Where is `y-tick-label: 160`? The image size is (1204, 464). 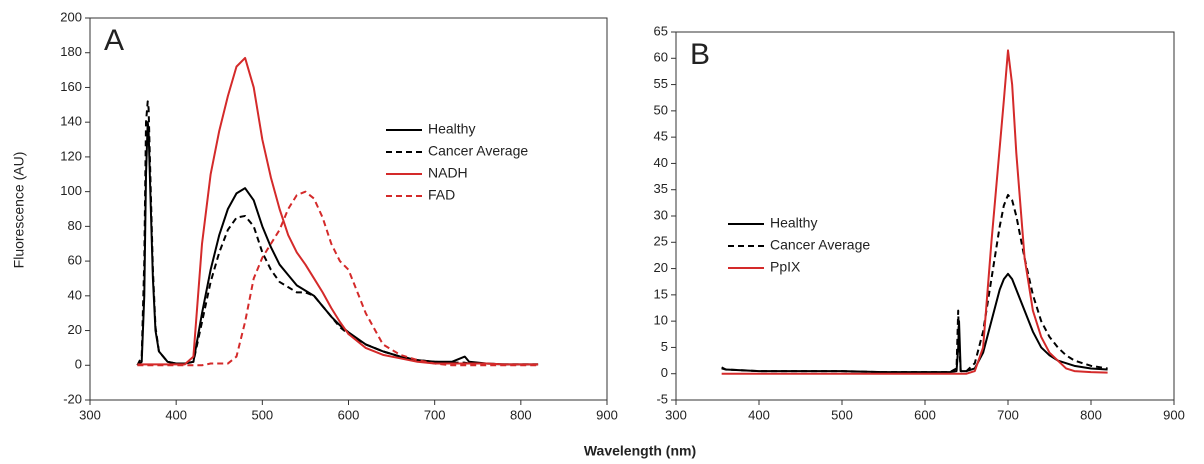 y-tick-label: 160 is located at coordinates (71, 86).